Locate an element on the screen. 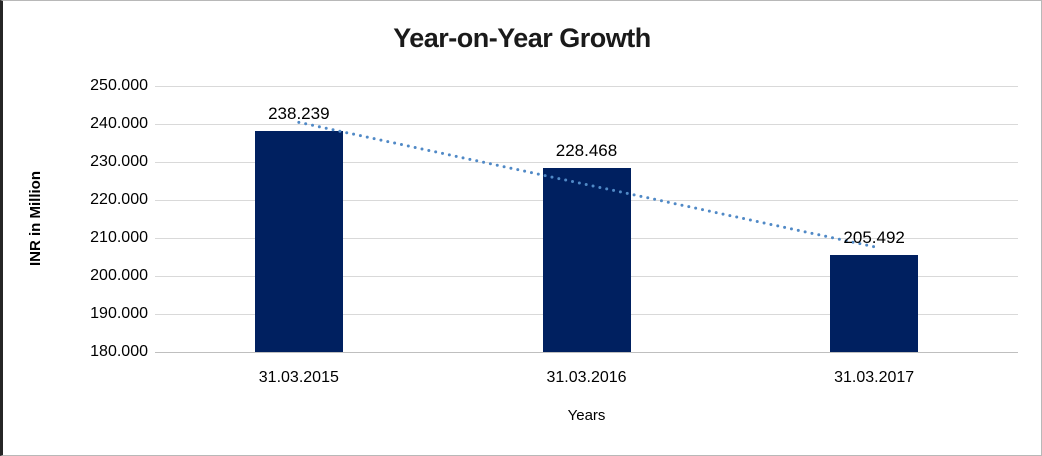 The width and height of the screenshot is (1042, 456). y-tick-label: 240.000 is located at coordinates (119, 123).